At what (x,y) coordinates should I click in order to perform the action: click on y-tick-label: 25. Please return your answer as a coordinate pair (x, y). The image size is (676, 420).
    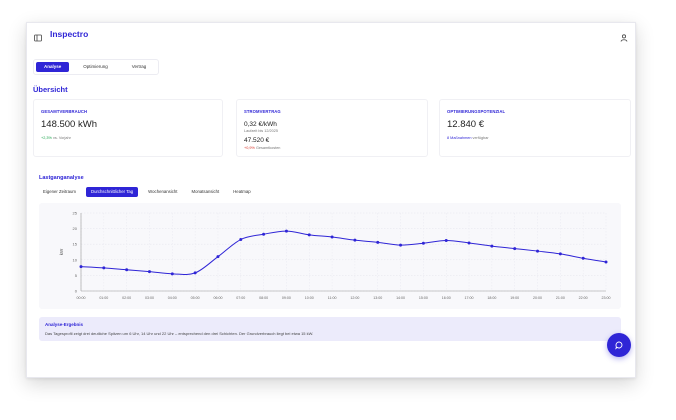
    Looking at the image, I should click on (75, 213).